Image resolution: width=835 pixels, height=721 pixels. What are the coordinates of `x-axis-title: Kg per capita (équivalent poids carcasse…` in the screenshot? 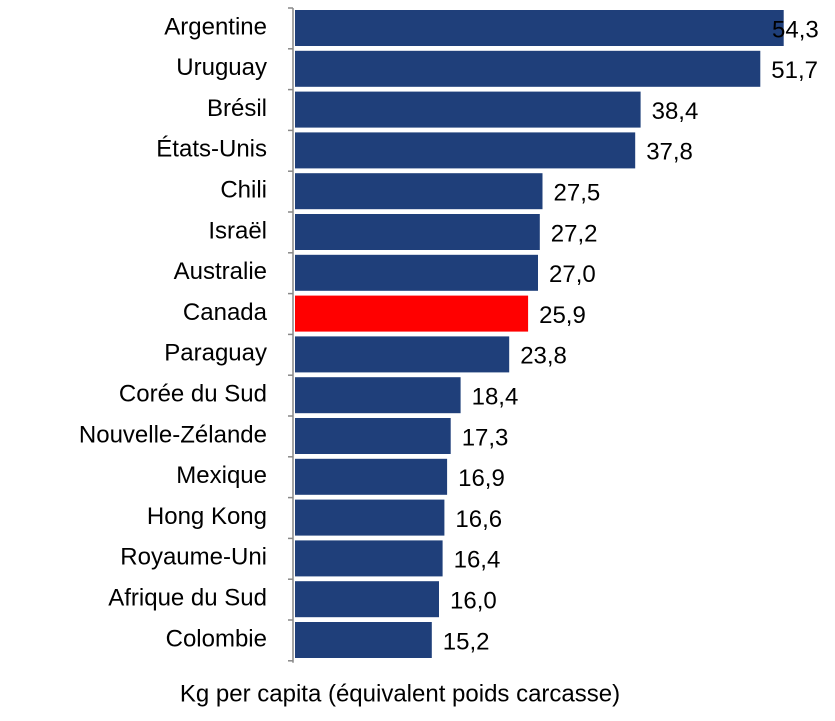 It's located at (400, 693).